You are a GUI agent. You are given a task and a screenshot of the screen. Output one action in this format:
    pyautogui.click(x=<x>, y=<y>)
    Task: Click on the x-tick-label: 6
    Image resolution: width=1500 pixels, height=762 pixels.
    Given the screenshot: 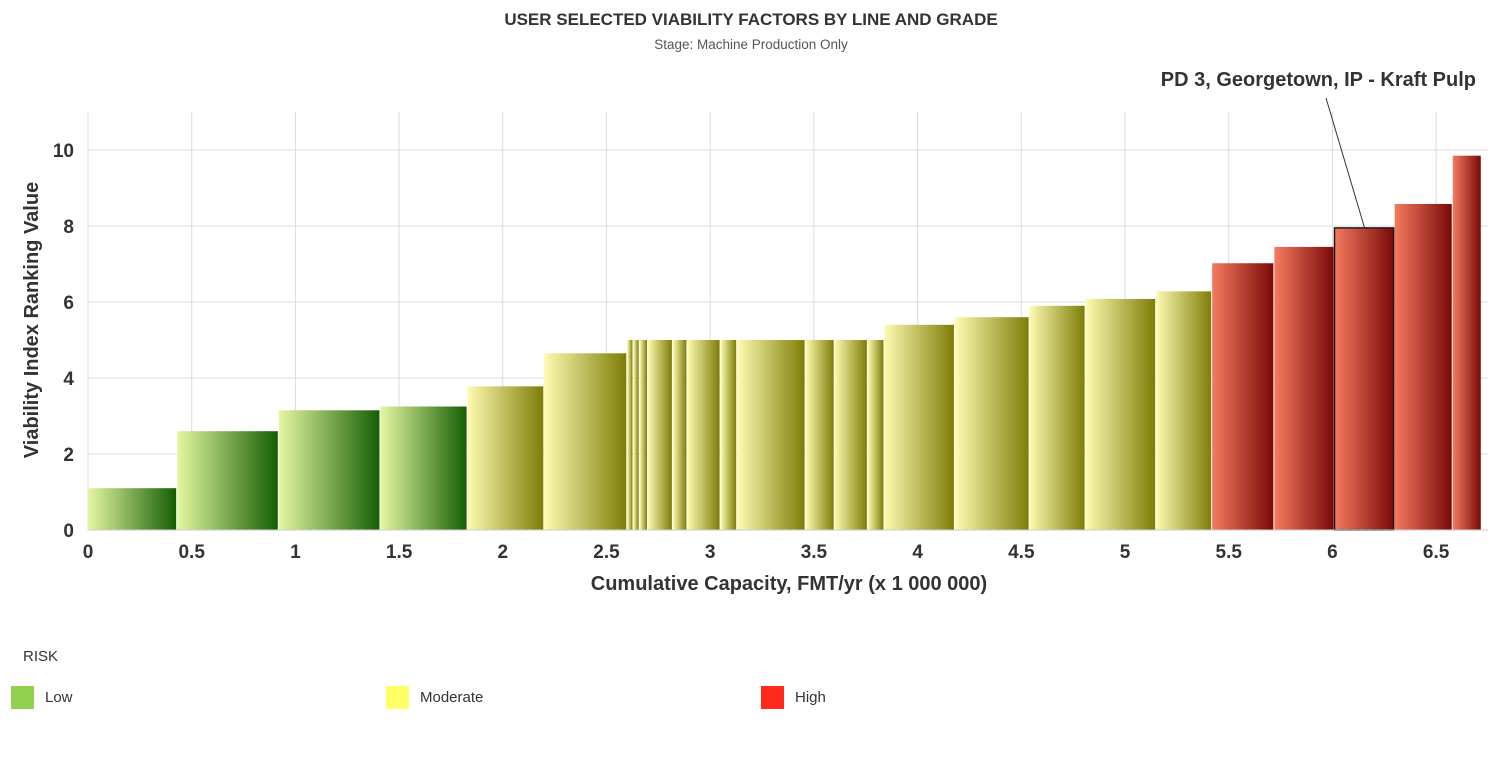 What is the action you would take?
    pyautogui.click(x=1332, y=552)
    